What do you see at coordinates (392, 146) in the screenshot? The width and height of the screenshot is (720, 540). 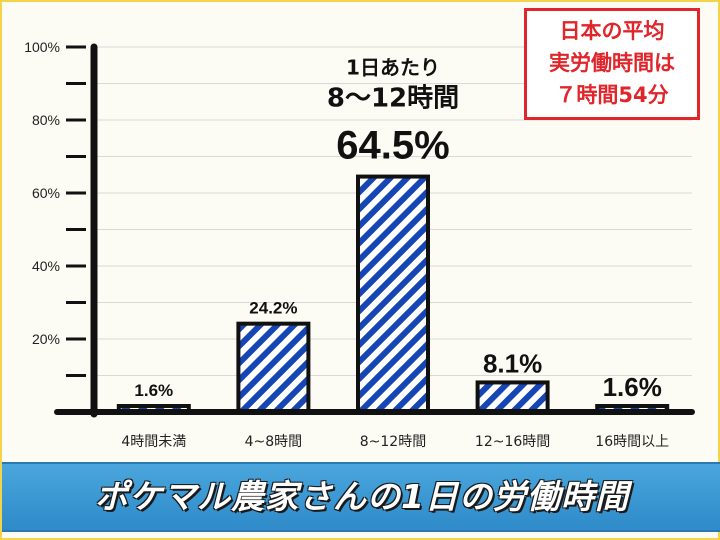 I see `bar-value-label: 64.5%` at bounding box center [392, 146].